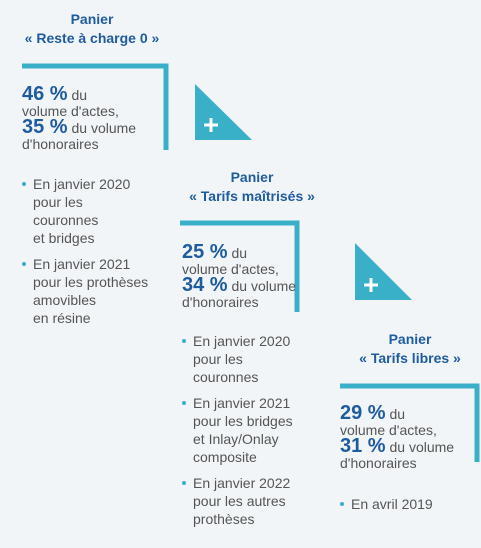 Image resolution: width=481 pixels, height=548 pixels. Describe the element at coordinates (252, 187) in the screenshot. I see `panel-title: Panier « Tarifs maîtrisés »` at that location.